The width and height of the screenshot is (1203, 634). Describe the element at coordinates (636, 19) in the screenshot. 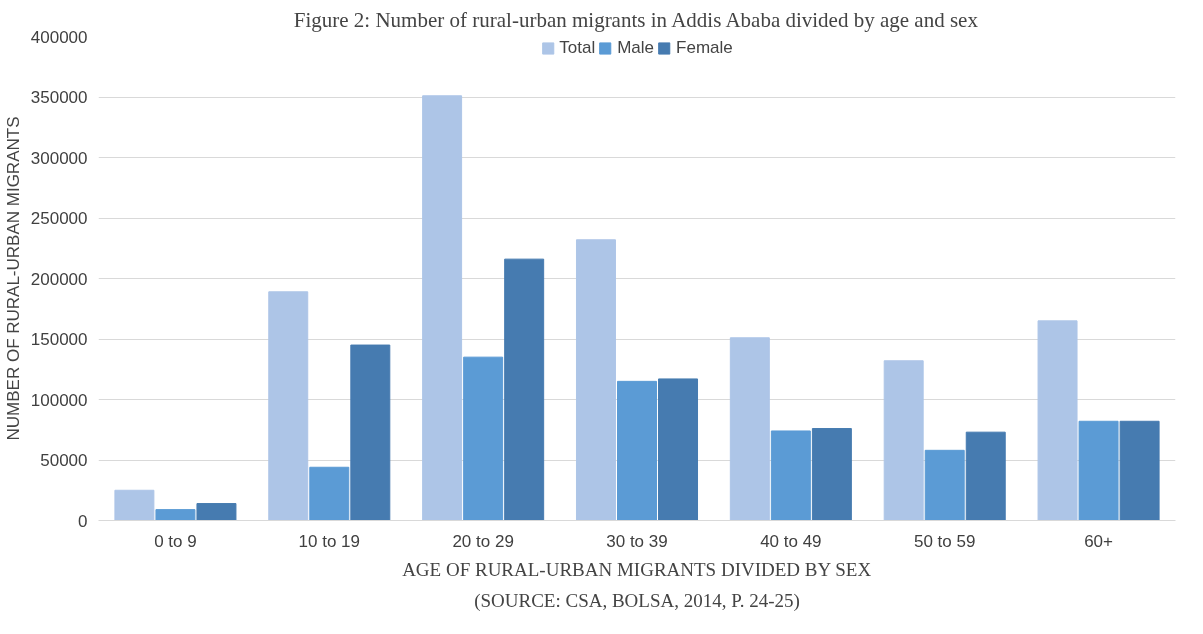

I see `chart-title: Figure 2: Number of rural-urban migrants in Addis Ababa divided by age and sex` at that location.